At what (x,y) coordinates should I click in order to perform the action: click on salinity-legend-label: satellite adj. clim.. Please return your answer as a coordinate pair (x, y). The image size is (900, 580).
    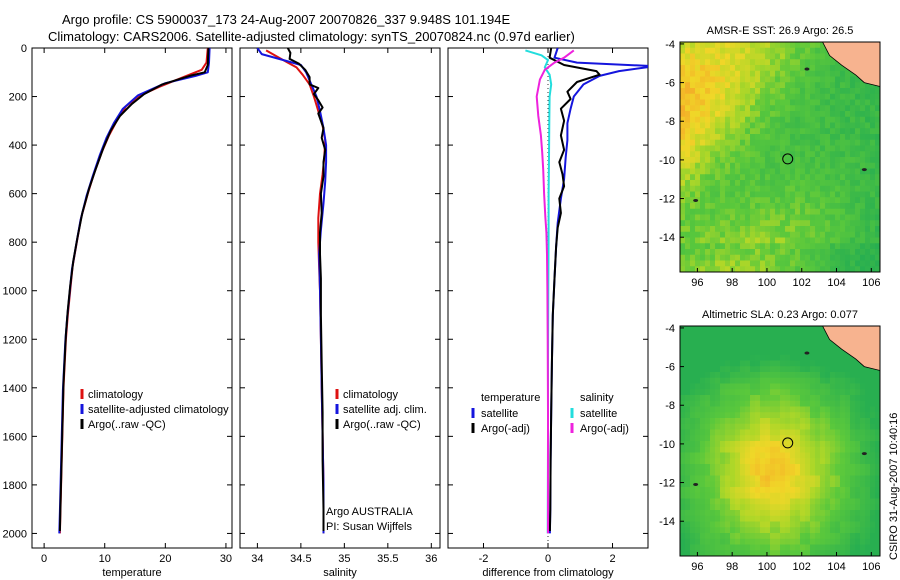
    Looking at the image, I should click on (385, 410).